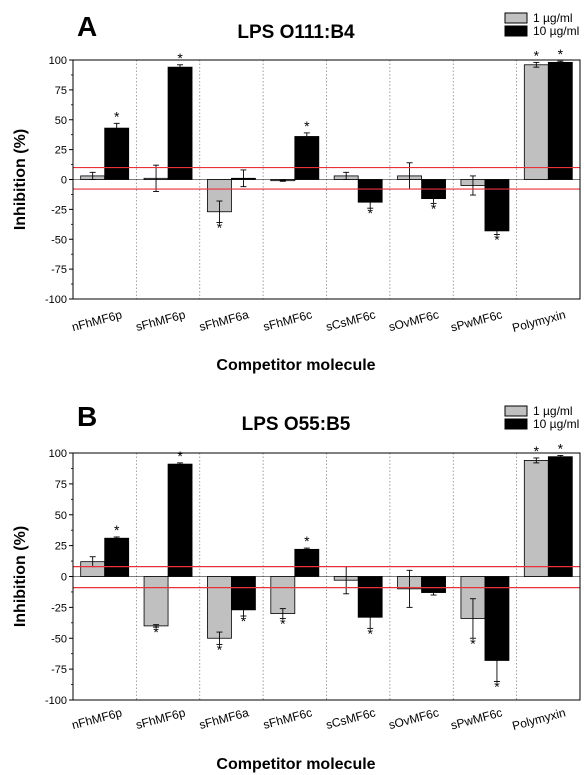 The image size is (586, 775). What do you see at coordinates (296, 32) in the screenshot?
I see `chart-title: LPS O111:B4` at bounding box center [296, 32].